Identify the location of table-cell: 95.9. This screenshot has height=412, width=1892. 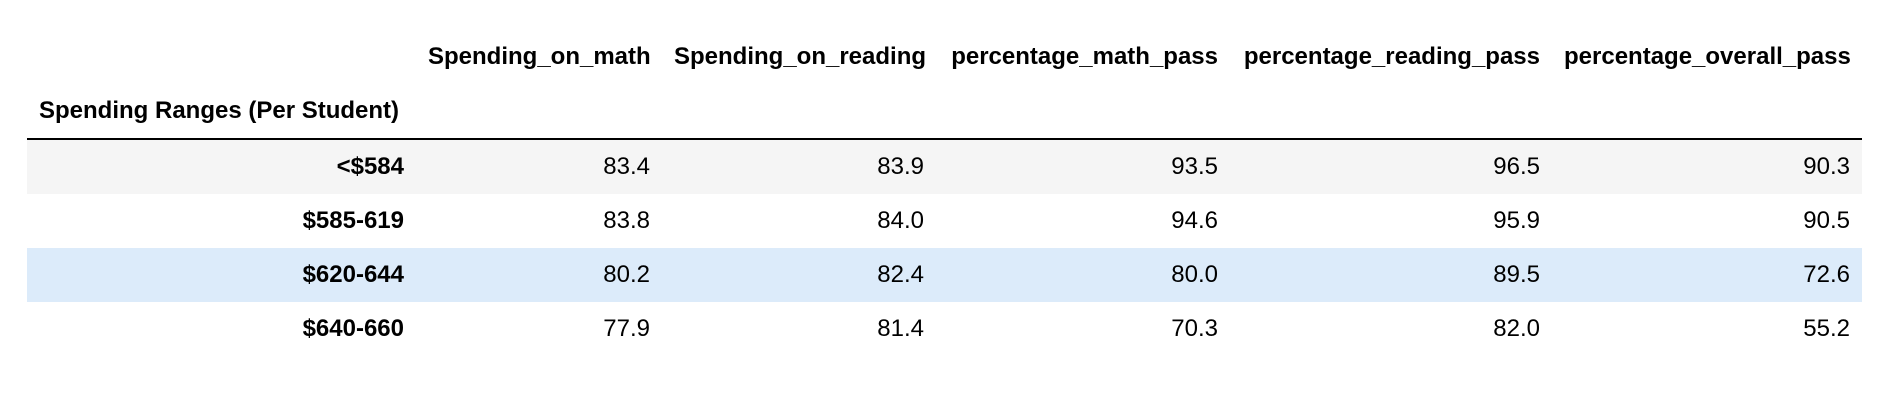
(1516, 220).